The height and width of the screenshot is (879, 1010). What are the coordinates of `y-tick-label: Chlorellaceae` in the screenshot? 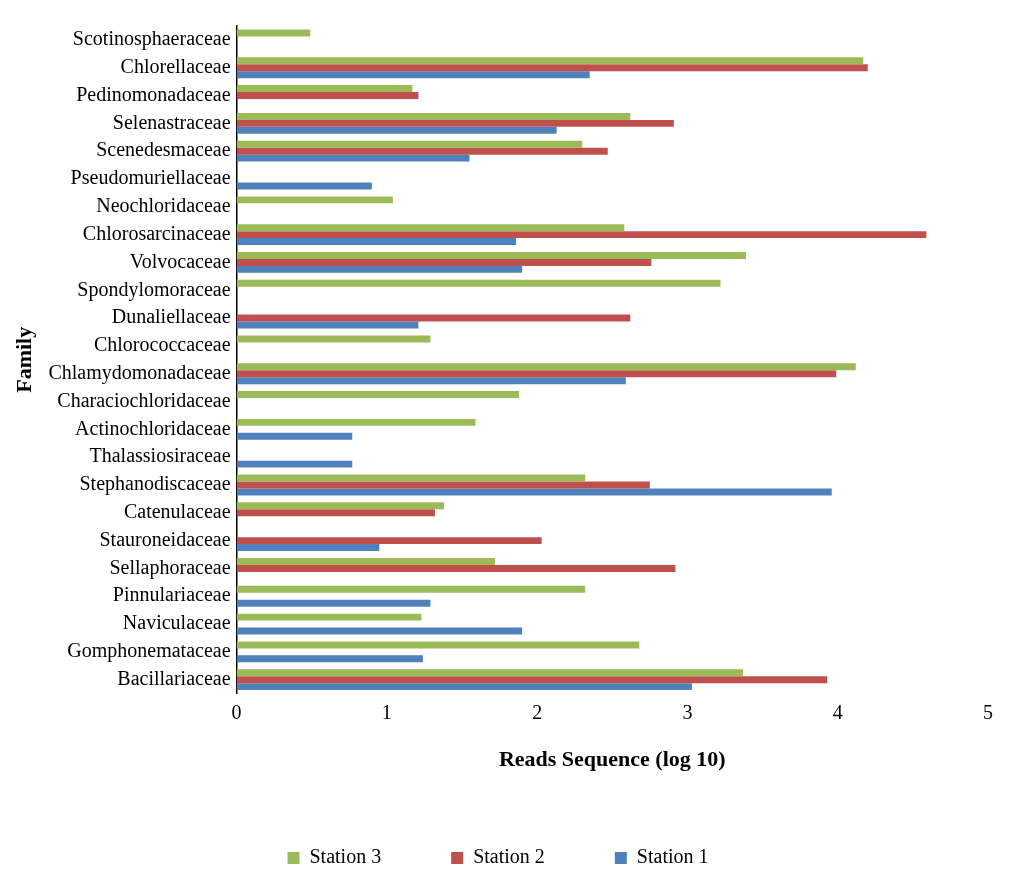 It's located at (175, 65).